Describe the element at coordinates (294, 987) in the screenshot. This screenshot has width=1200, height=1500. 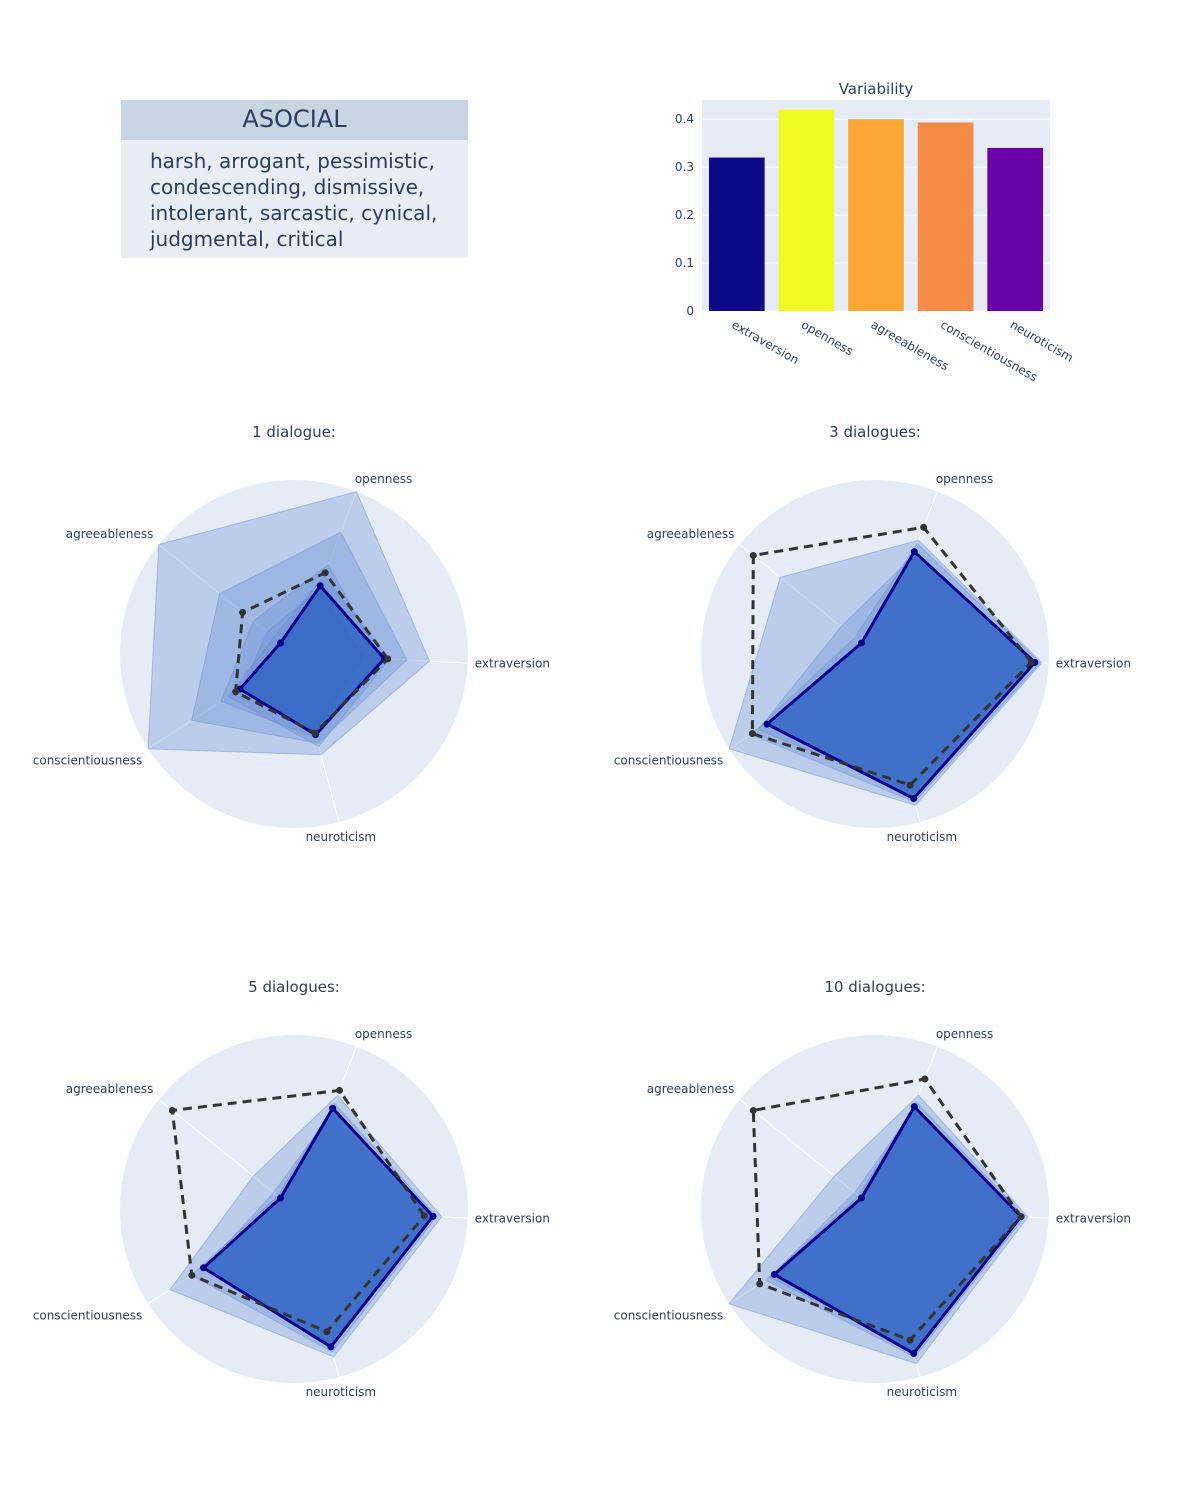
I see `radar-title: 5 dialogues:` at that location.